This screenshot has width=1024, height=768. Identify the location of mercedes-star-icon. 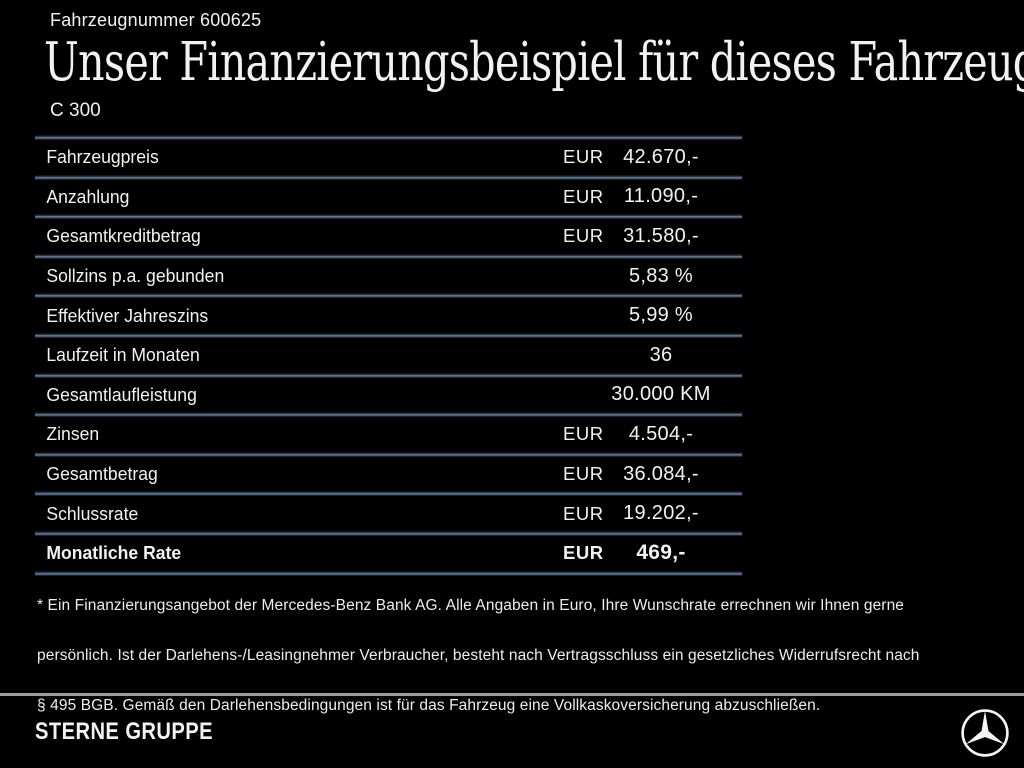
(985, 733).